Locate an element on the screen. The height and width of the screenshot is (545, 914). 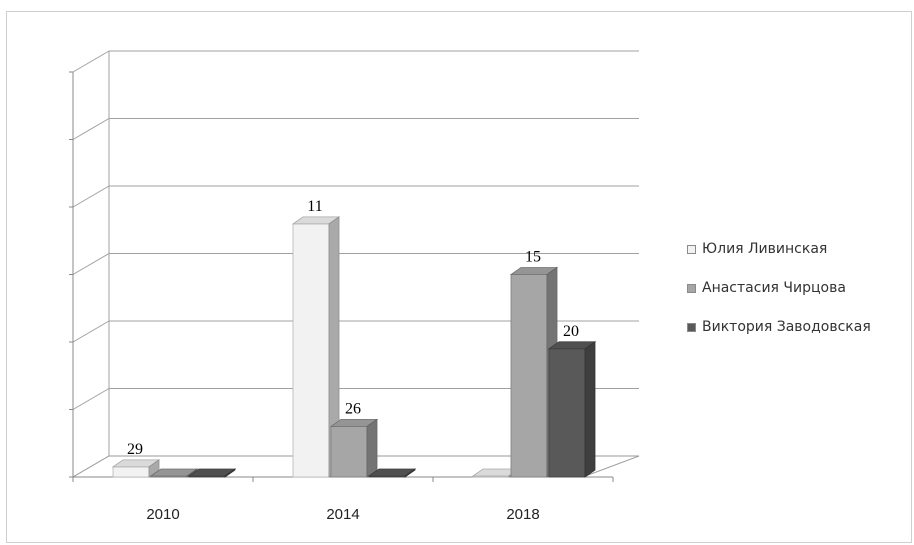
data-label: 11 is located at coordinates (314, 206).